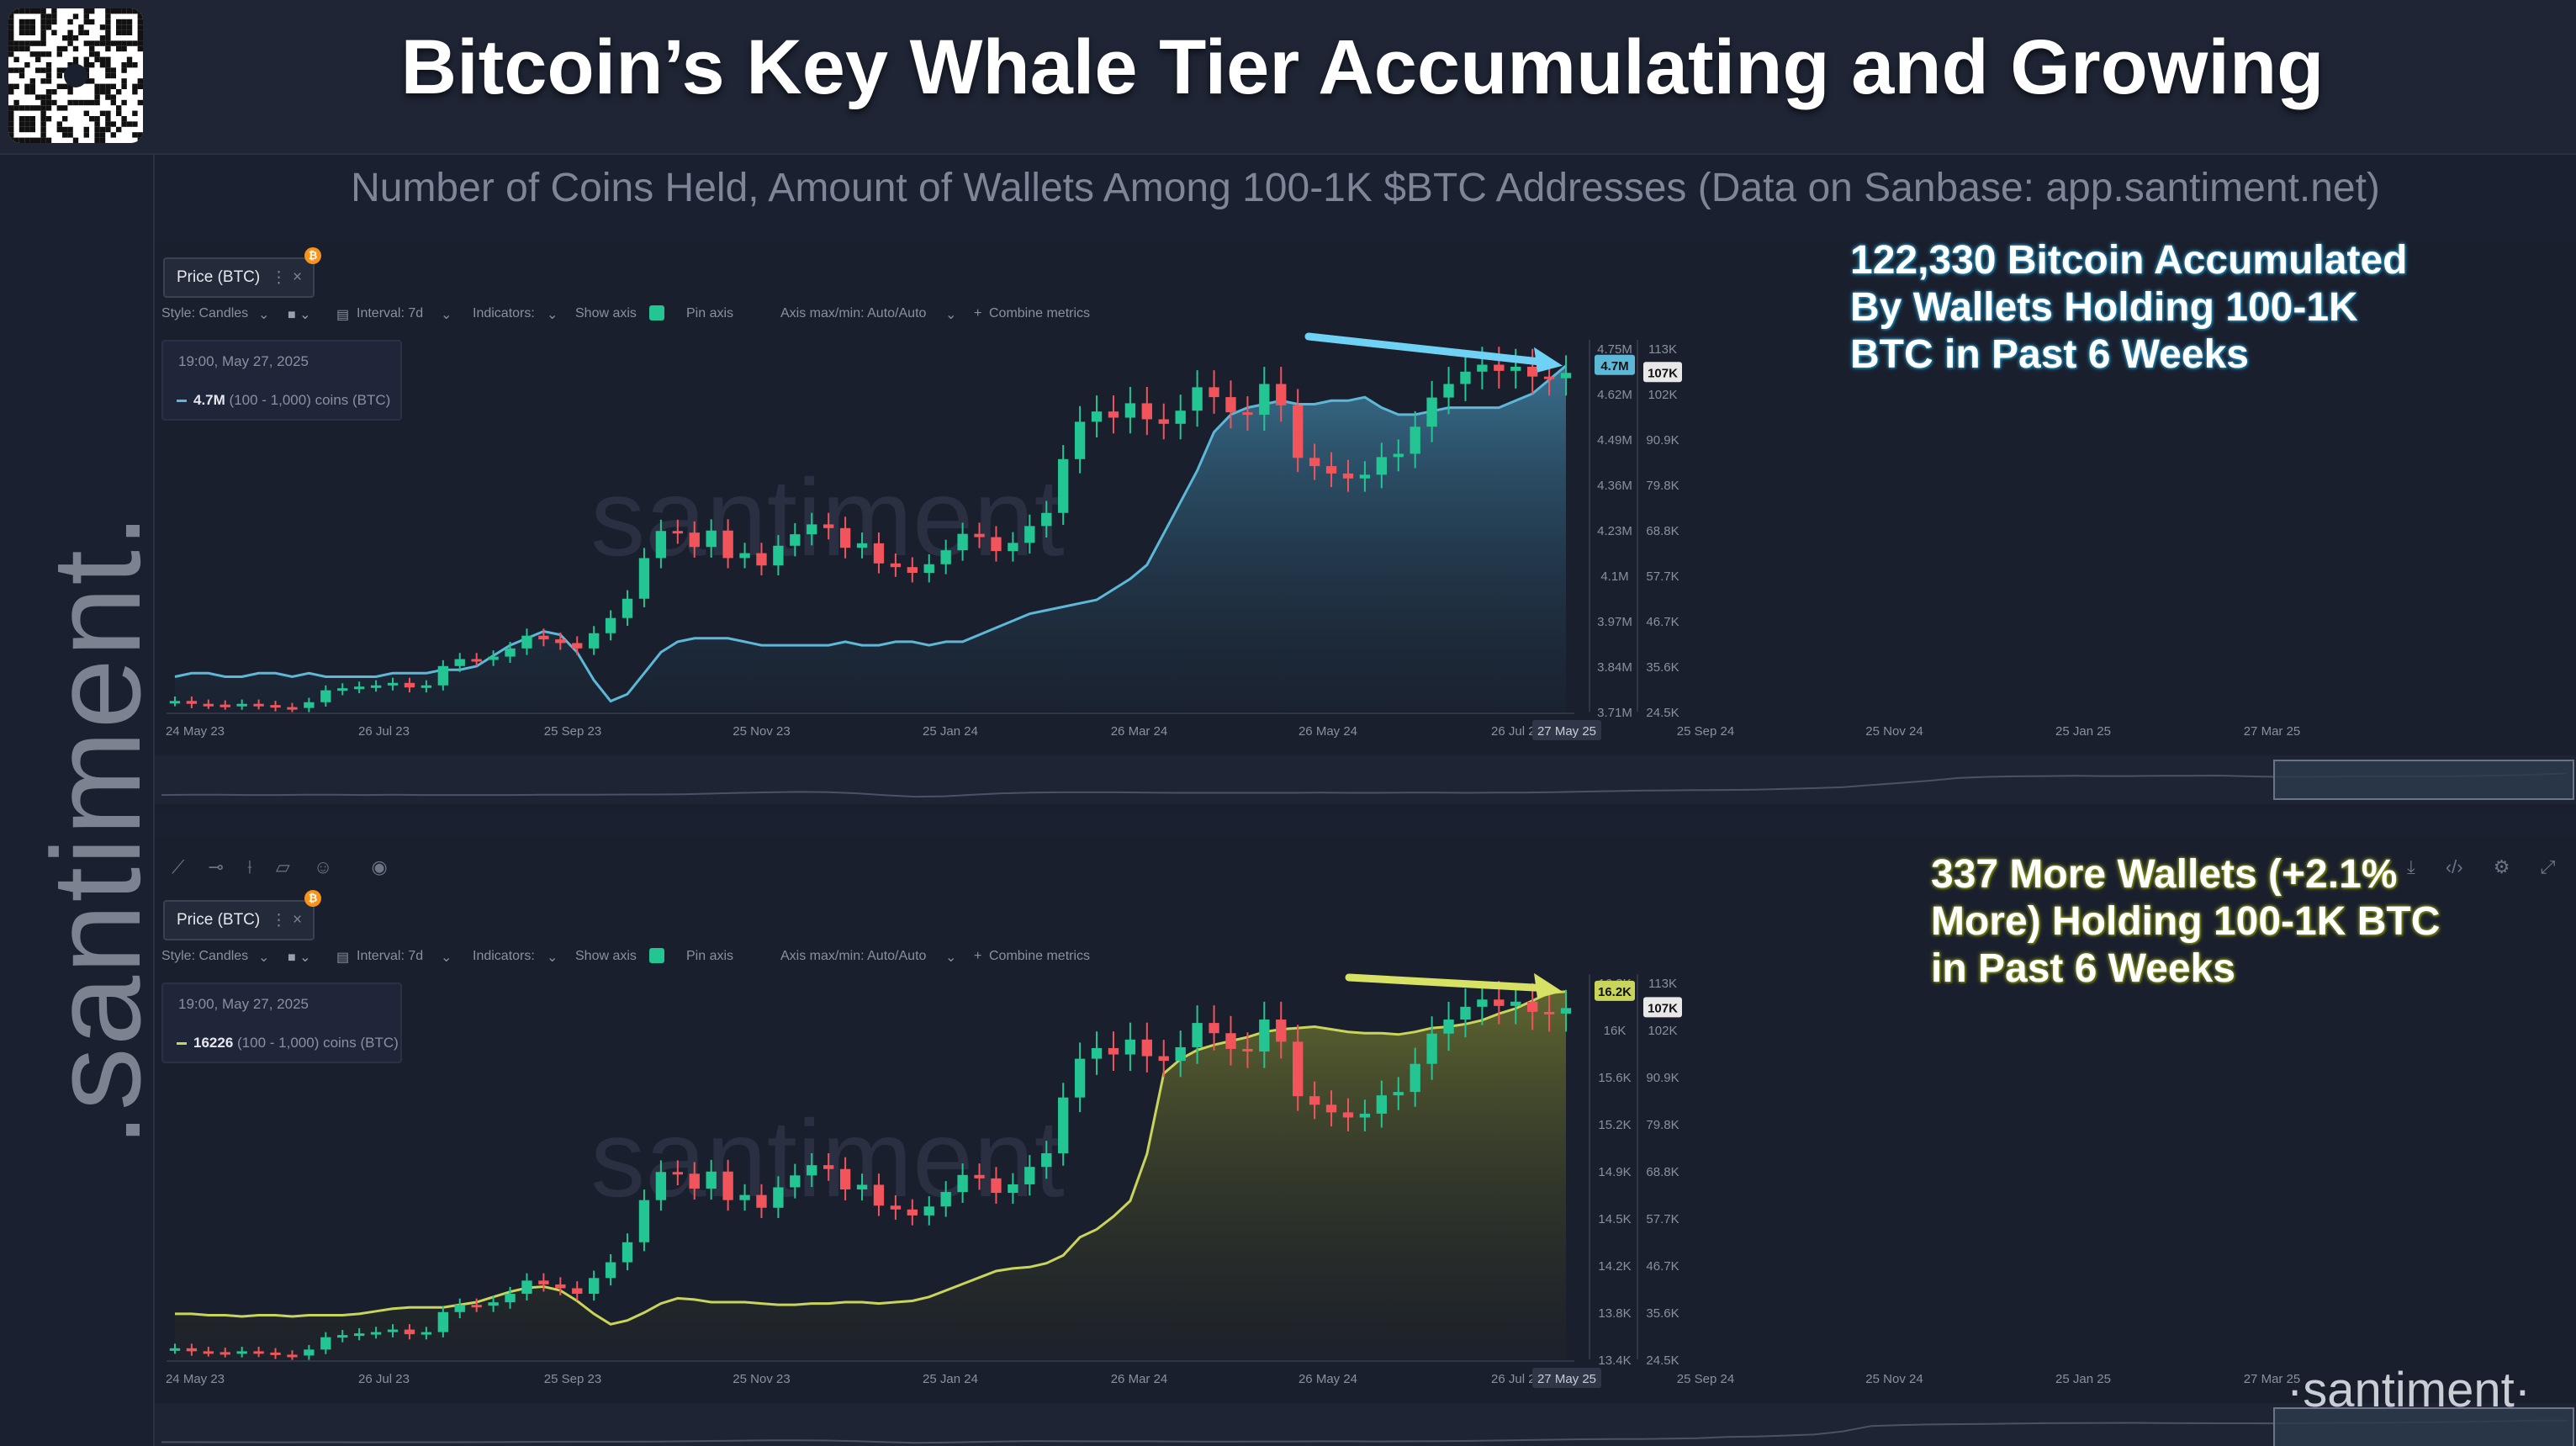 The image size is (2576, 1446). I want to click on minimap-line, so click(1364, 785).